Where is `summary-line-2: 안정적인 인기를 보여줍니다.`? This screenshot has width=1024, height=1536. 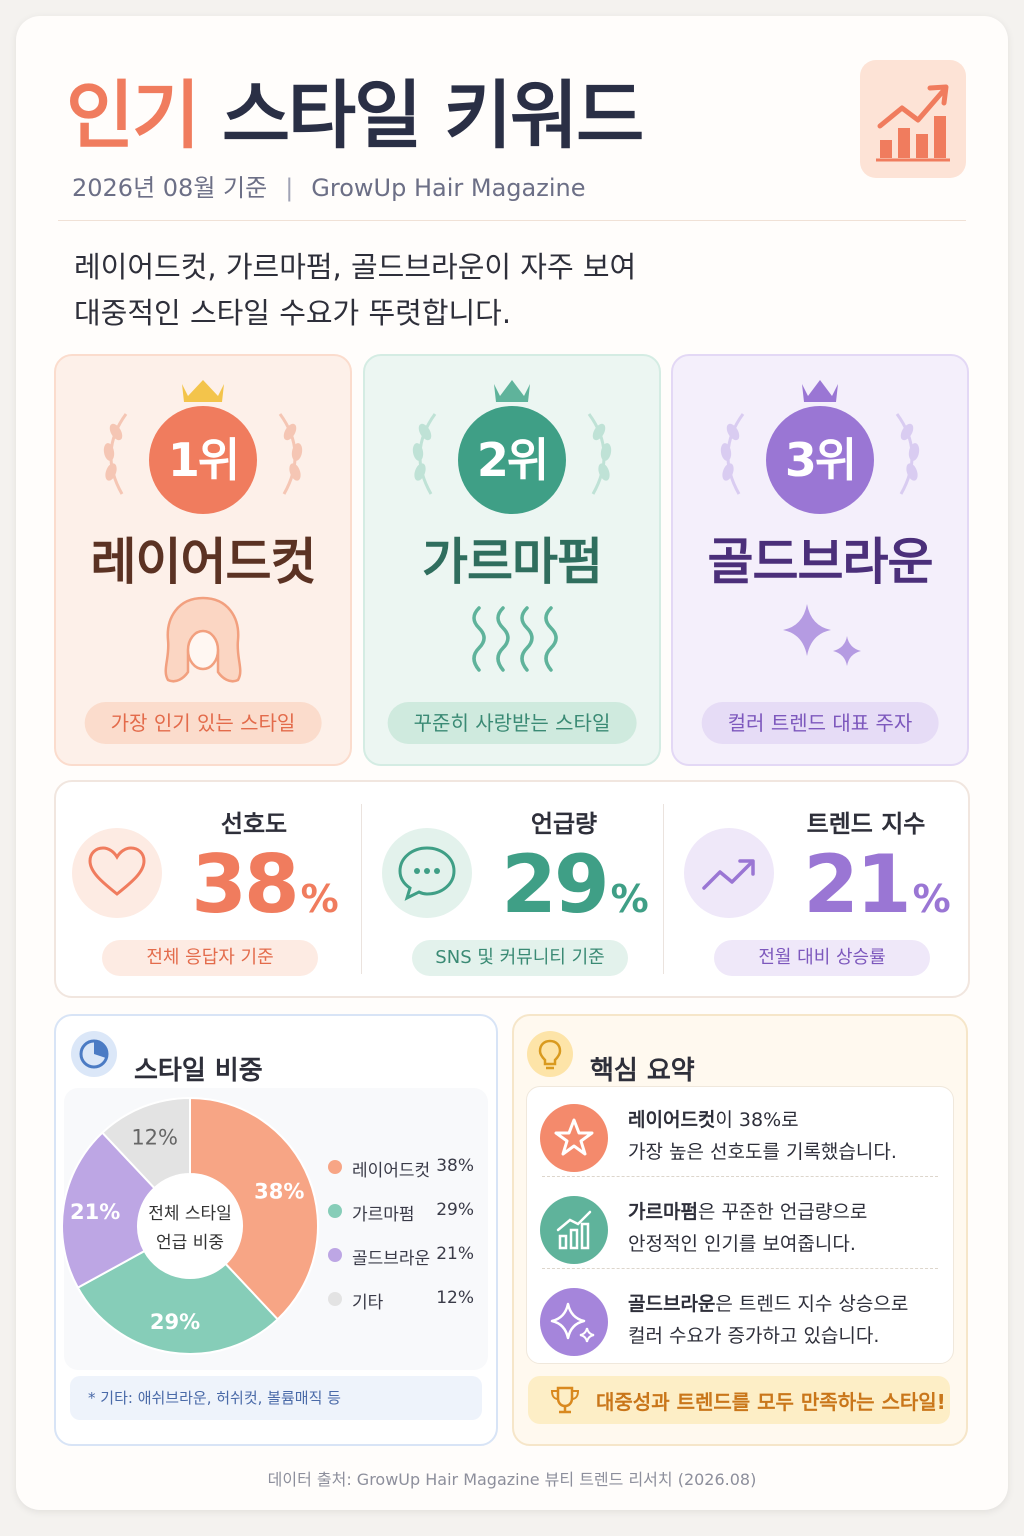
summary-line-2: 안정적인 인기를 보여줍니다. is located at coordinates (742, 1244).